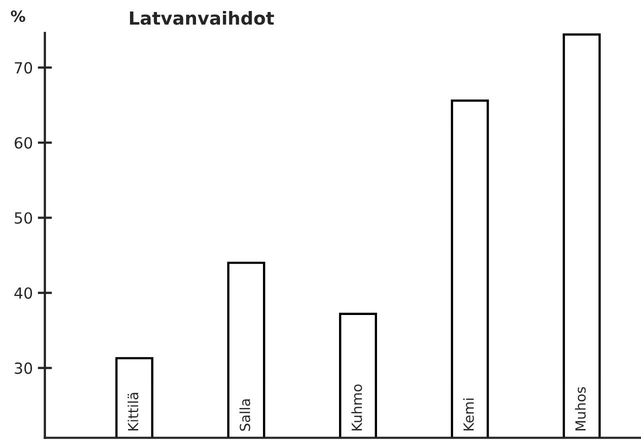 The width and height of the screenshot is (641, 440). Describe the element at coordinates (23, 293) in the screenshot. I see `y-tick-label: 40` at that location.